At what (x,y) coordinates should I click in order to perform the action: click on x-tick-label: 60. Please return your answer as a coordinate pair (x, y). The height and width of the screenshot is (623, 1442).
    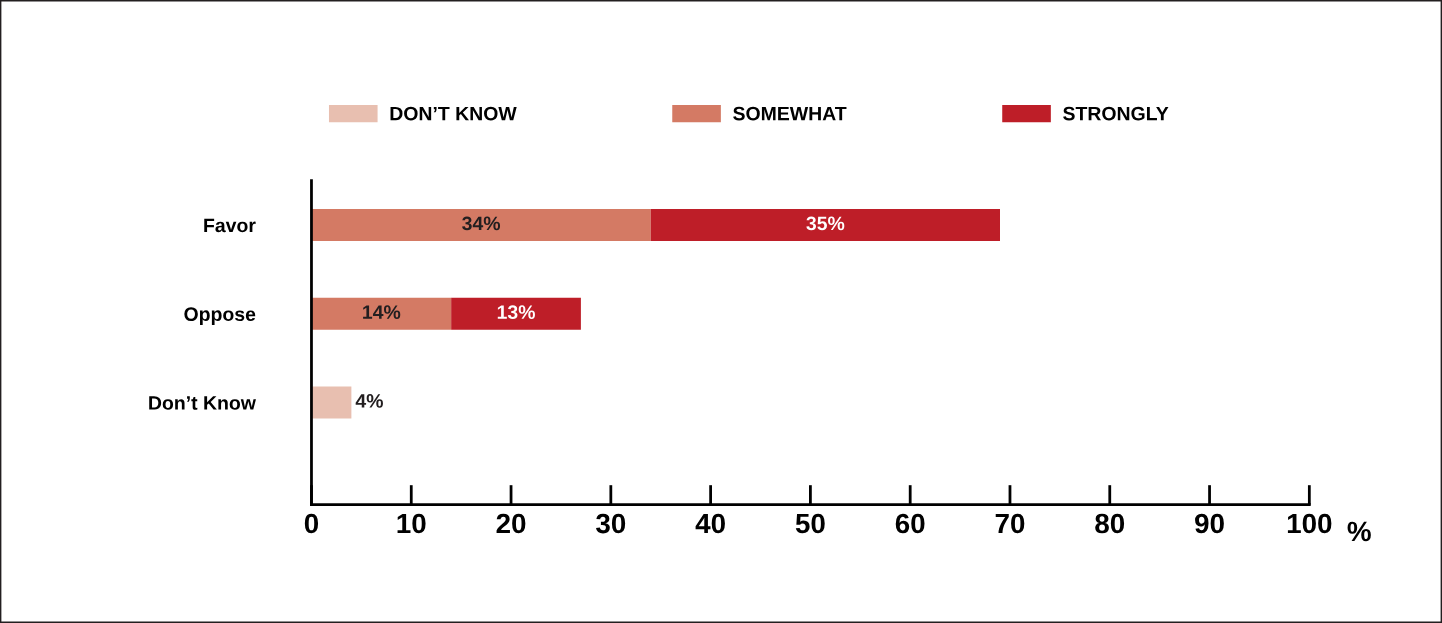
    Looking at the image, I should click on (910, 523).